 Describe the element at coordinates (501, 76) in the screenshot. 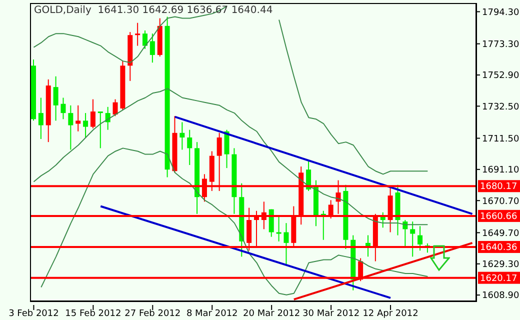

I see `y-tick-label: 1752.90` at that location.